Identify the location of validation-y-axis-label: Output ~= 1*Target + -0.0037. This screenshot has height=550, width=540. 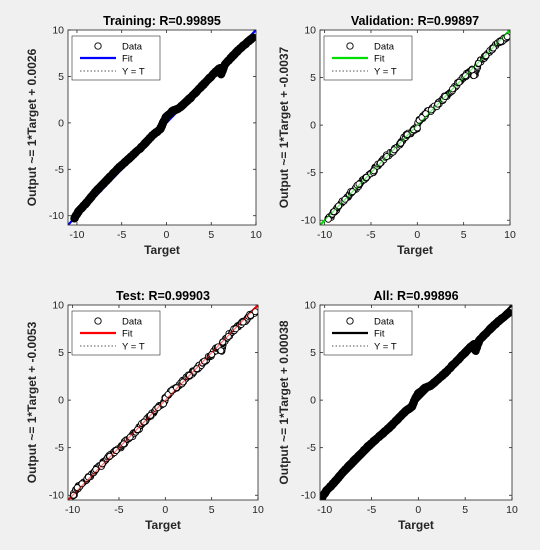
(284, 127).